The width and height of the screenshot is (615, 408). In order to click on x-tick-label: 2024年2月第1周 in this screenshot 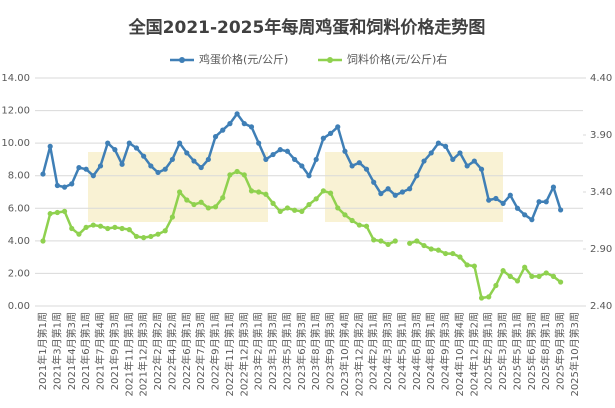, I will do `click(373, 351)`.